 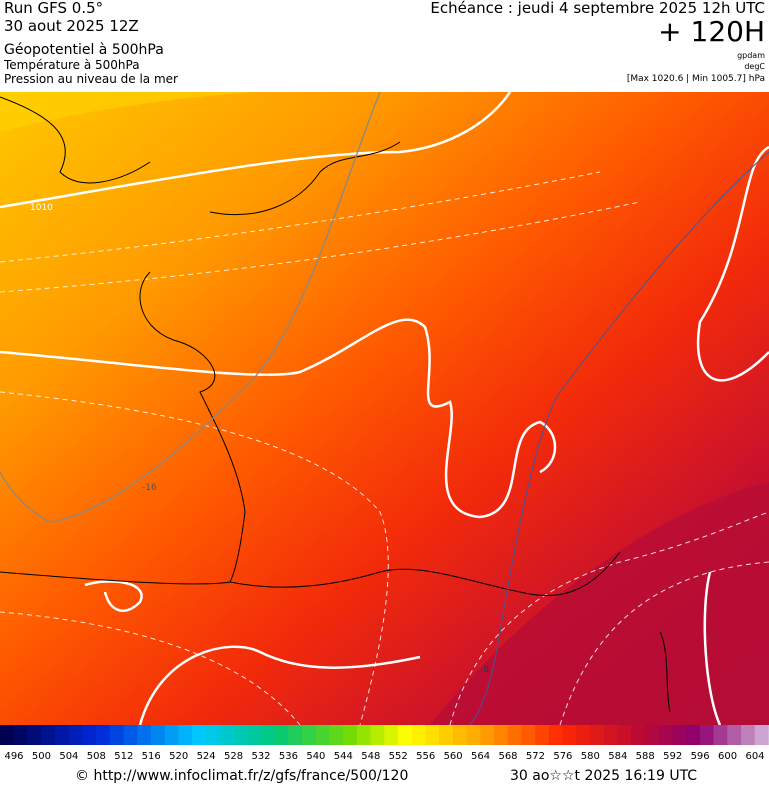 What do you see at coordinates (695, 79) in the screenshot?
I see `pressure-range: [Max 1020.6 | Min 1005.7] hPa` at bounding box center [695, 79].